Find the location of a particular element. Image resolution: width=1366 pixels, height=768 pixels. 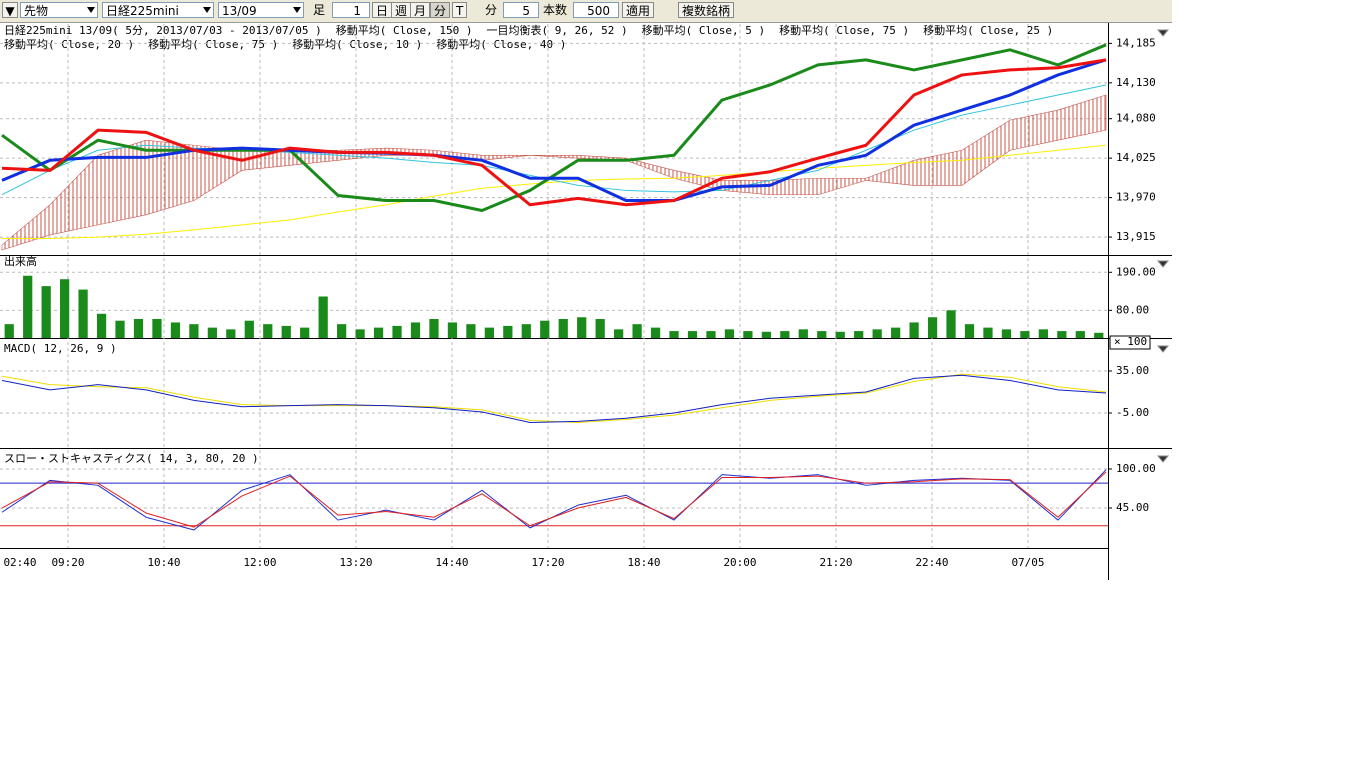

bar-label: 足 is located at coordinates (319, 10).